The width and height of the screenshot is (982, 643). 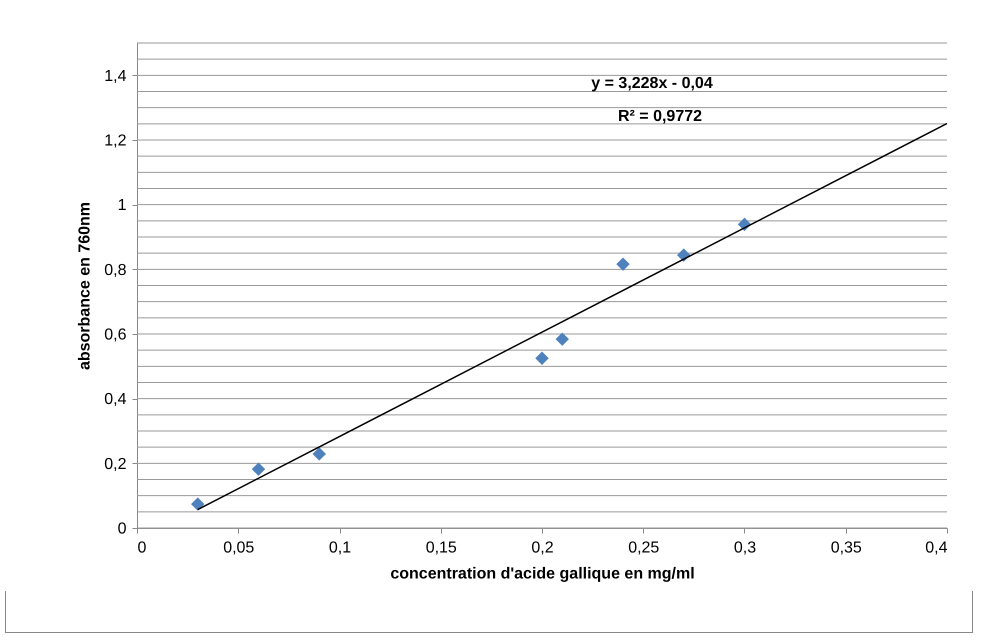 I want to click on x-tick-label: 0,35, so click(x=846, y=548).